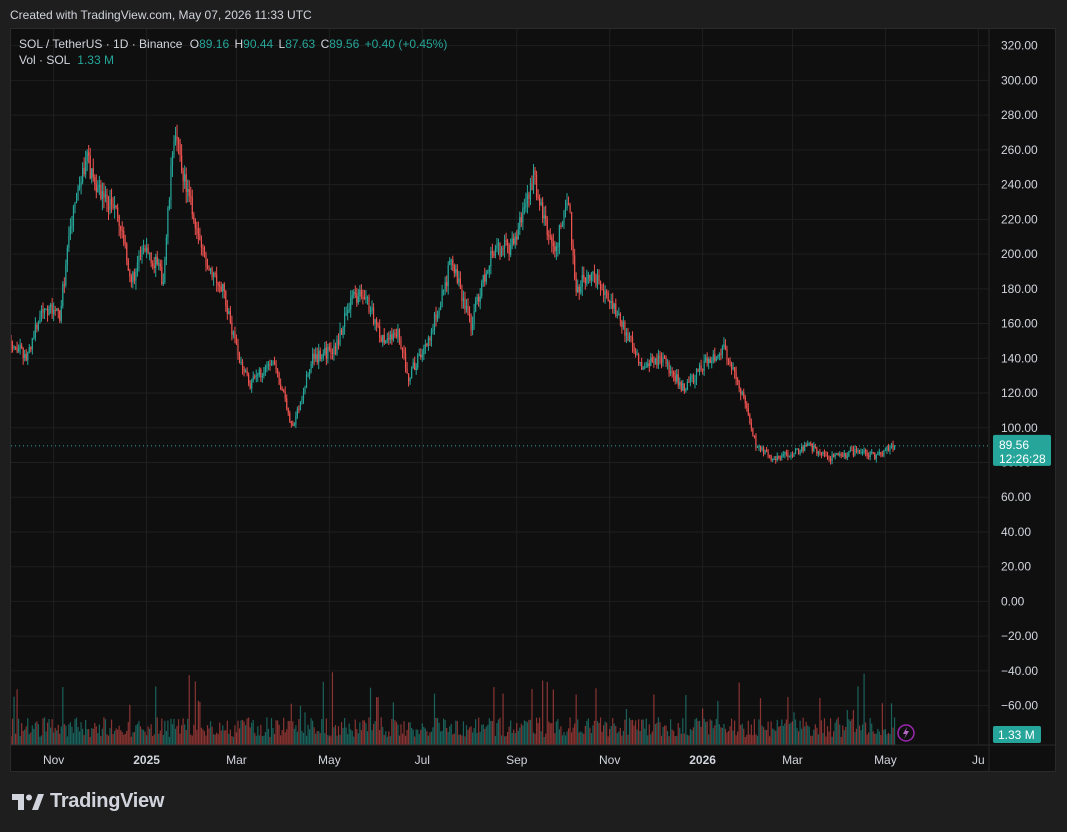 The width and height of the screenshot is (1067, 832). What do you see at coordinates (1014, 445) in the screenshot?
I see `price-badge-value: 89.56` at bounding box center [1014, 445].